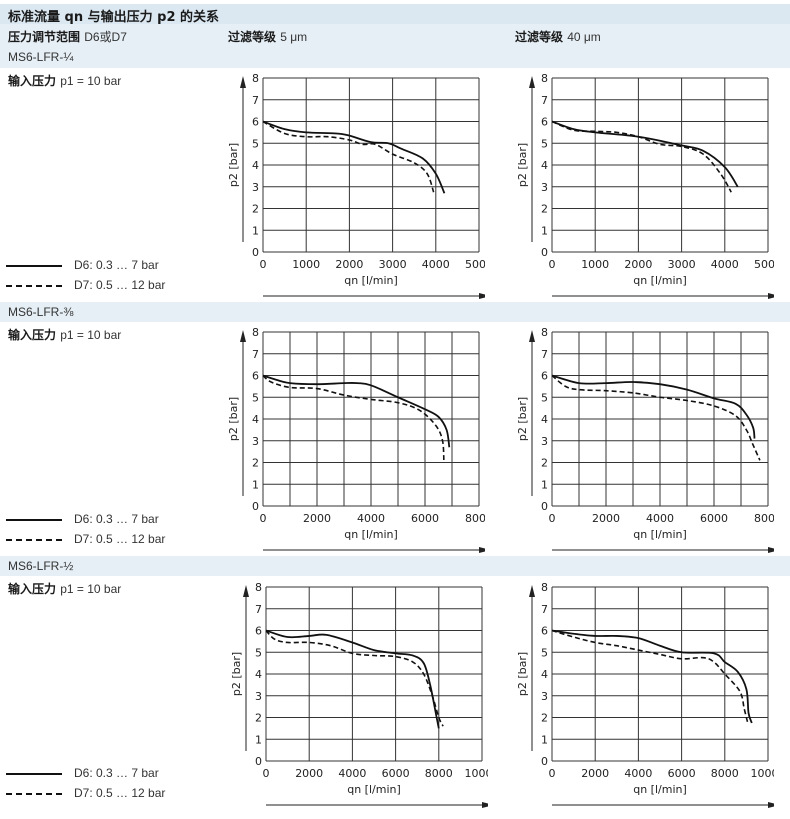  Describe the element at coordinates (764, 264) in the screenshot. I see `x-tick-label: 5000` at that location.